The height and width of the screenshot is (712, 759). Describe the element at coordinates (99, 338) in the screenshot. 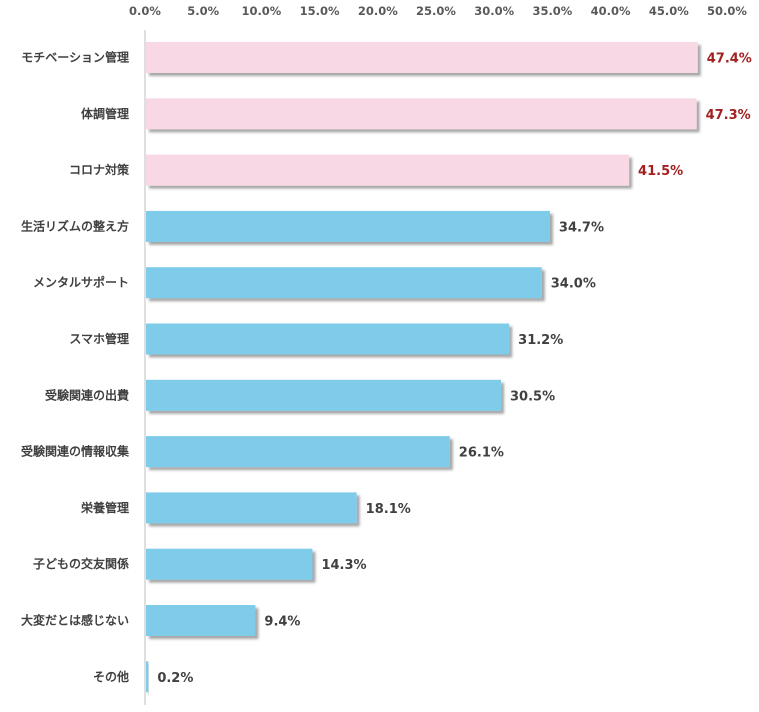

I see `category-label: スマホ管理` at that location.